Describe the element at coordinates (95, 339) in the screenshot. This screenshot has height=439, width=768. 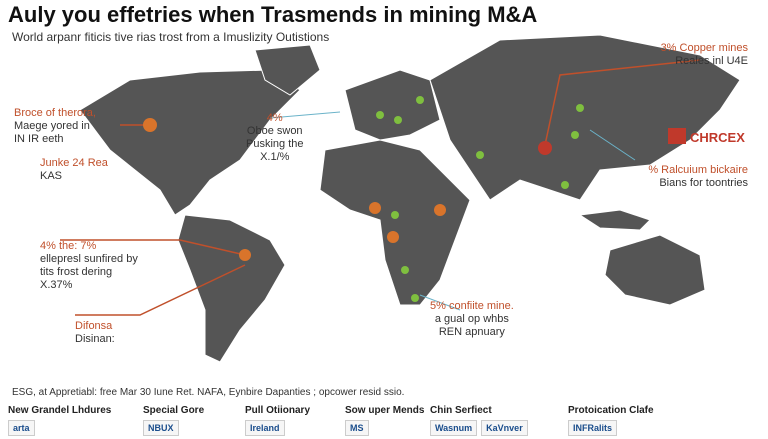
I see `annotation-line: Disinan:` at that location.